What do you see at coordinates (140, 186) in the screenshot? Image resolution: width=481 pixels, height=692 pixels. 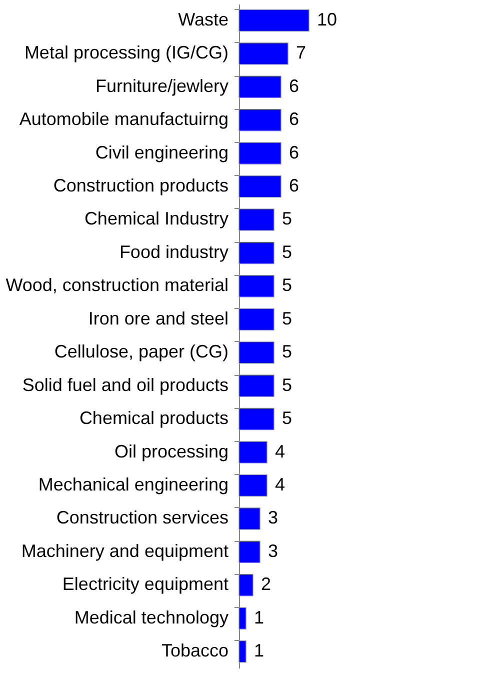 I see `y-tick-label: Construction products` at bounding box center [140, 186].